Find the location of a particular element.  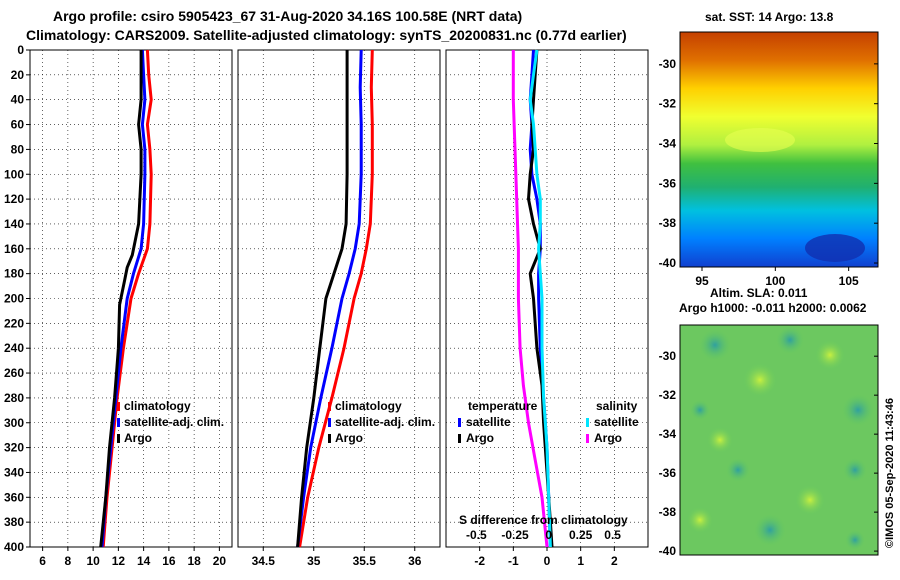

sst-cold-blob is located at coordinates (835, 248).